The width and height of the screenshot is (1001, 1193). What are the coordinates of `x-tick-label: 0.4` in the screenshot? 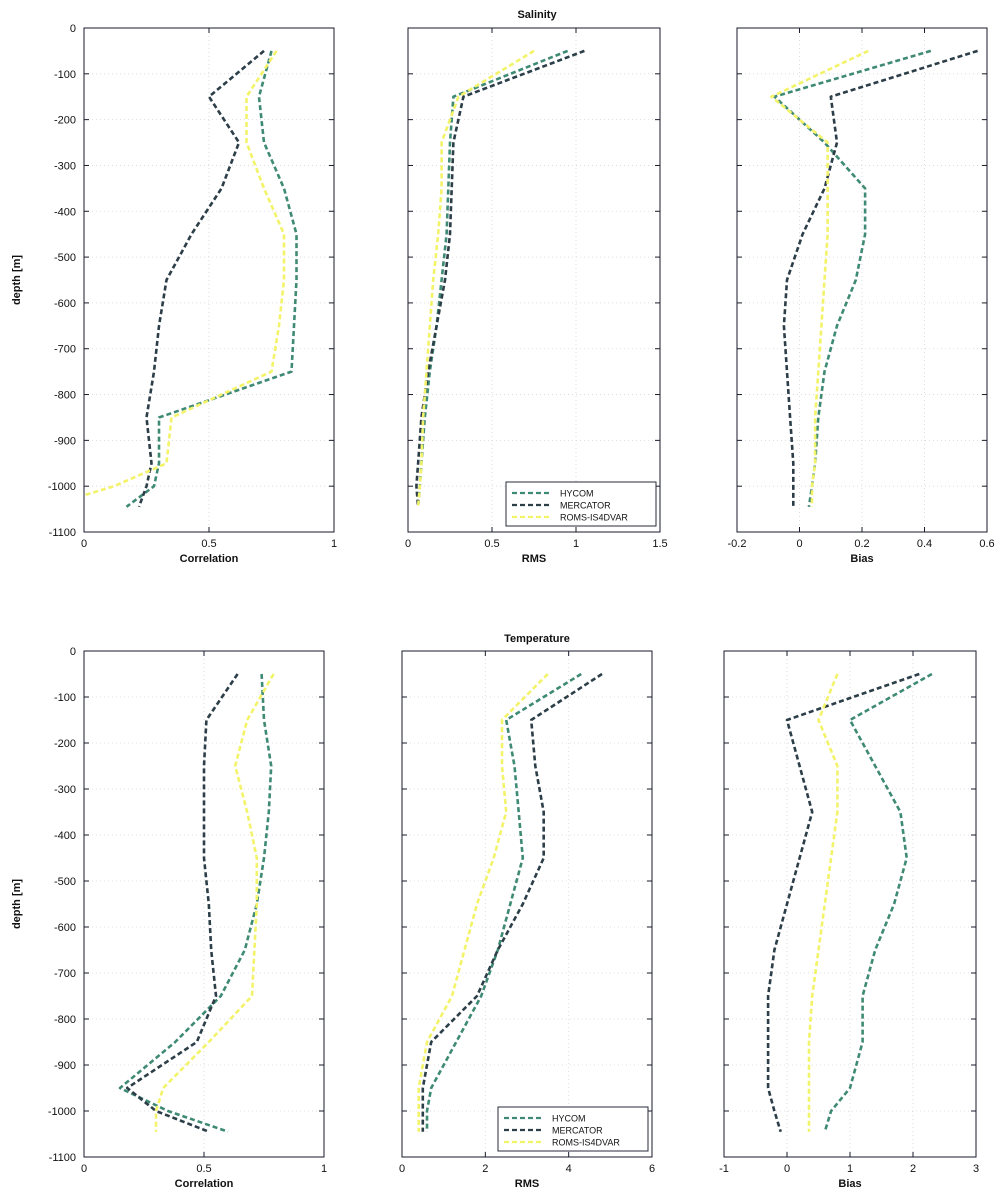 It's located at (924, 544).